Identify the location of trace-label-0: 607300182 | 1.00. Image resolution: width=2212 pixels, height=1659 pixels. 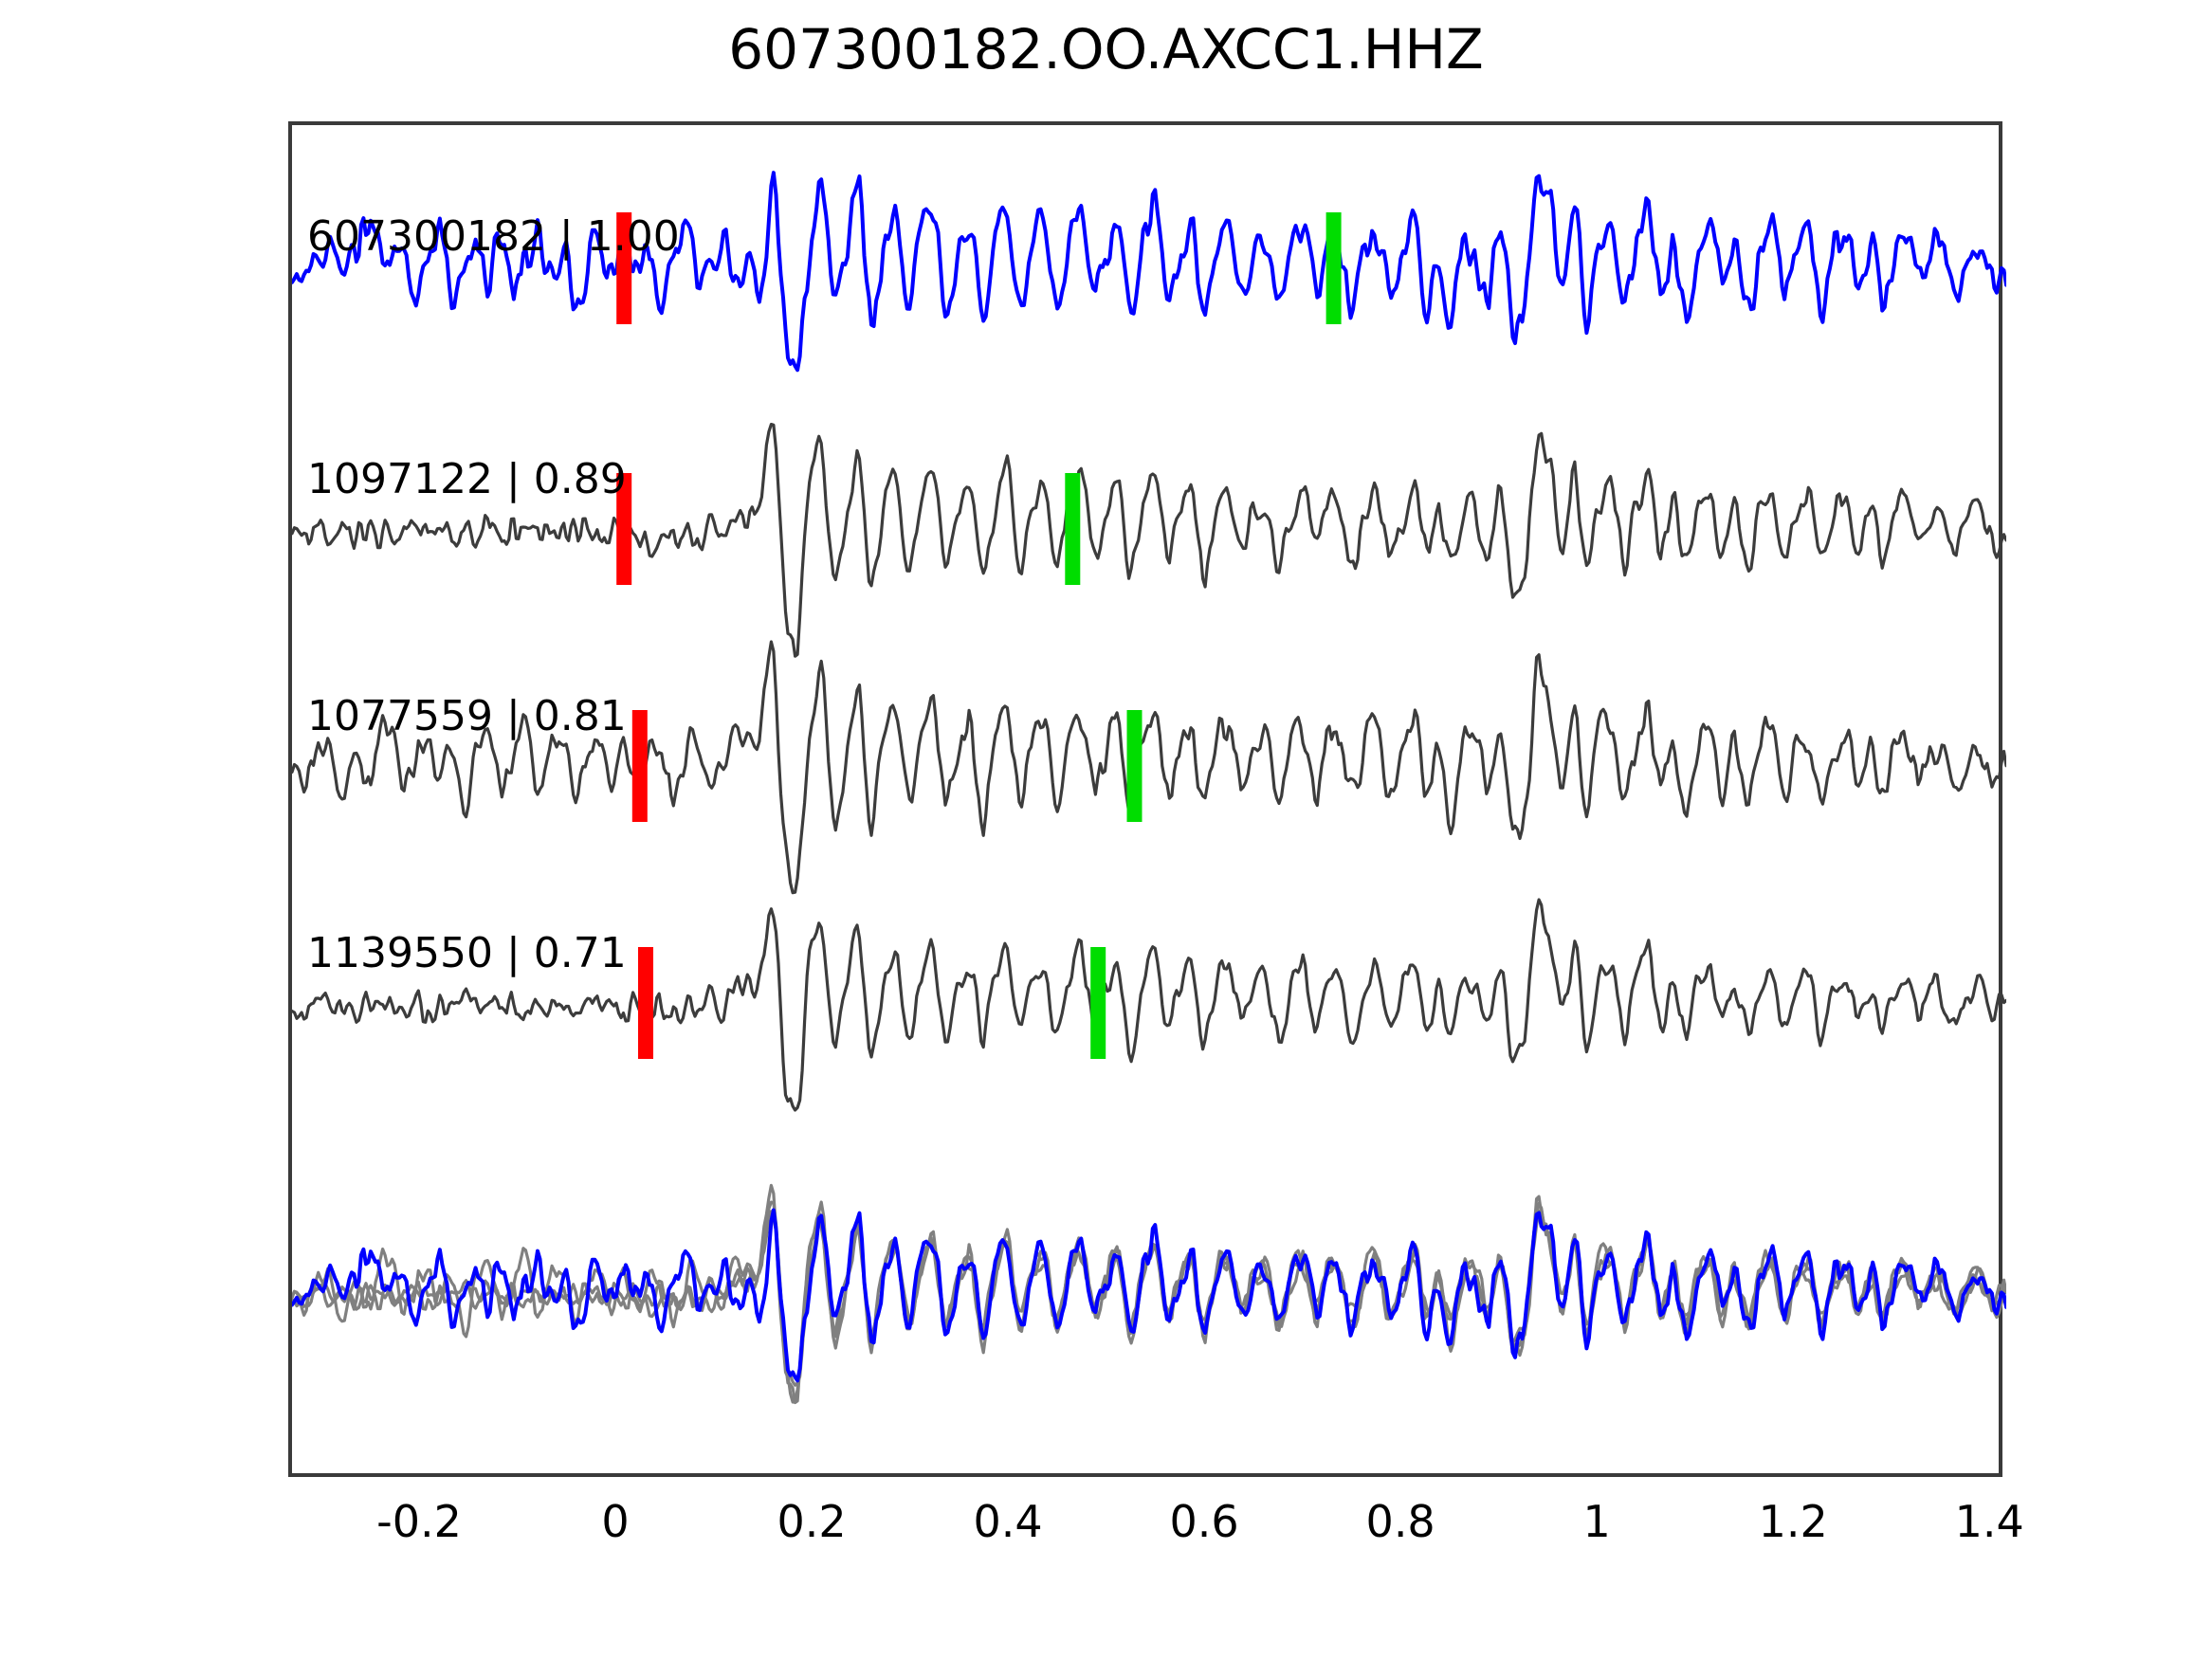
(493, 236).